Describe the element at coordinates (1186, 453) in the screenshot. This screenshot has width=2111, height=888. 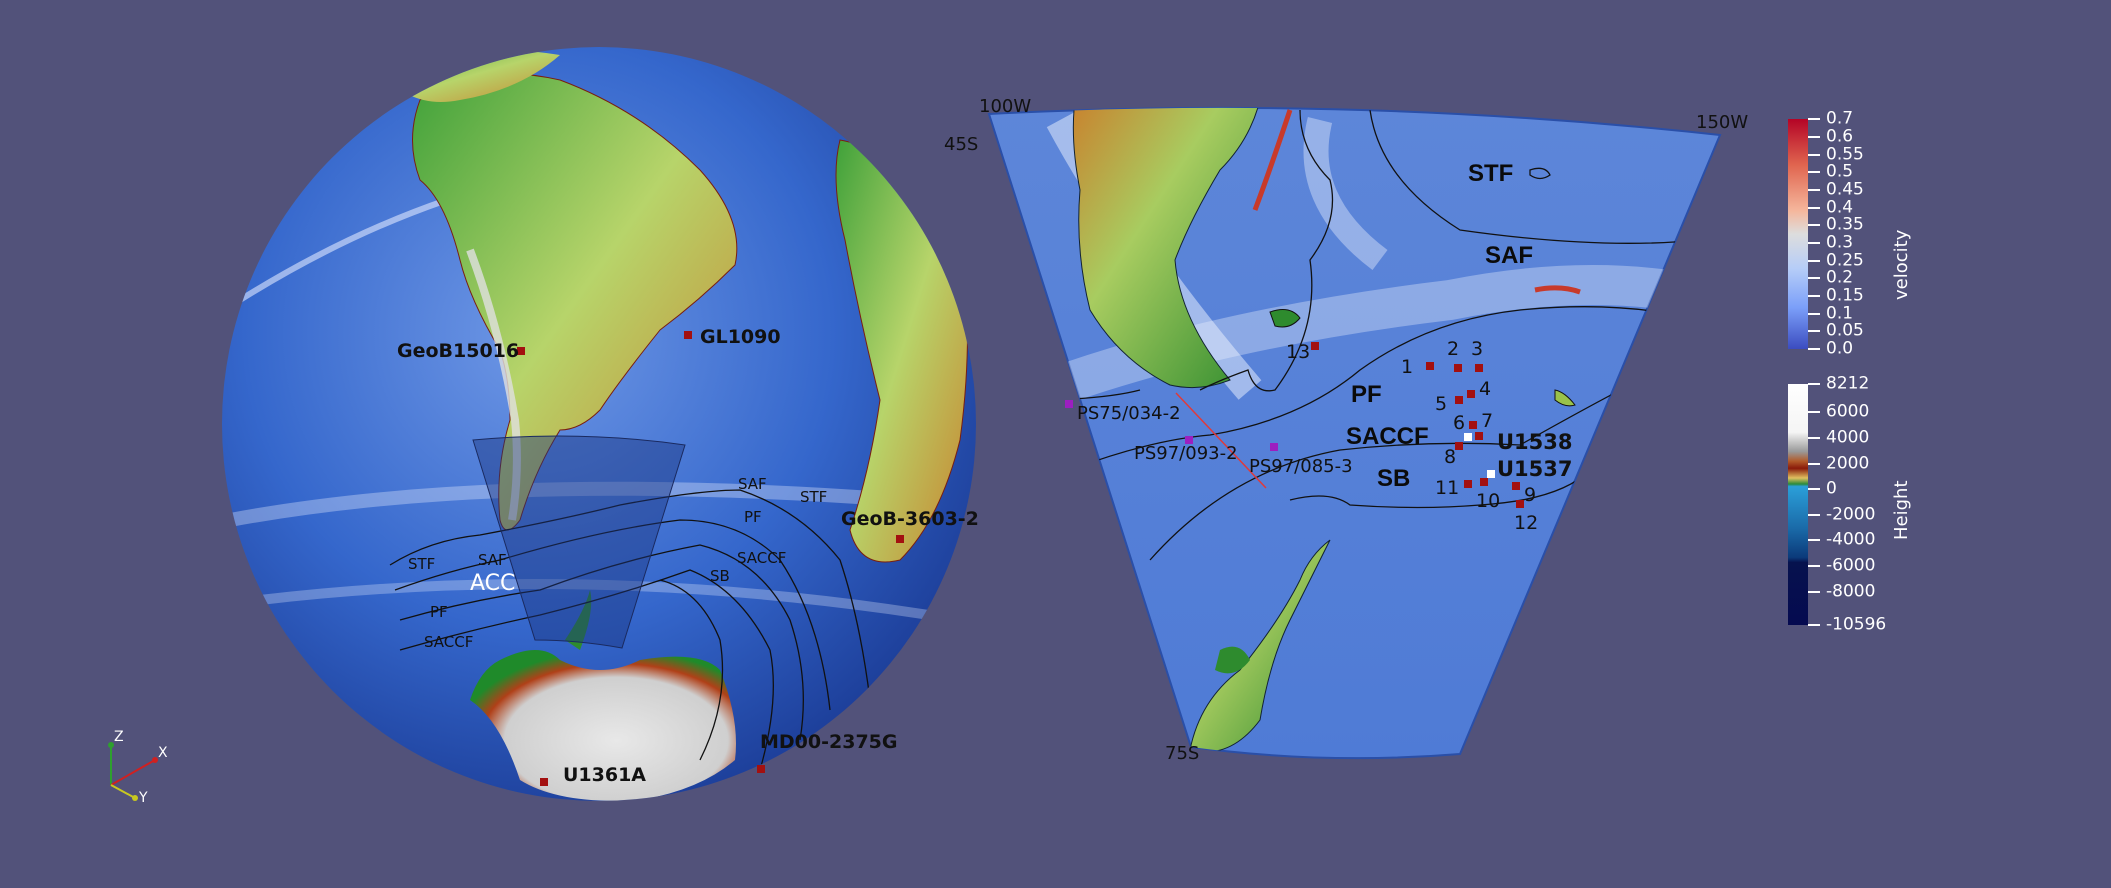
I see `ps-label: PS97/093-2` at that location.